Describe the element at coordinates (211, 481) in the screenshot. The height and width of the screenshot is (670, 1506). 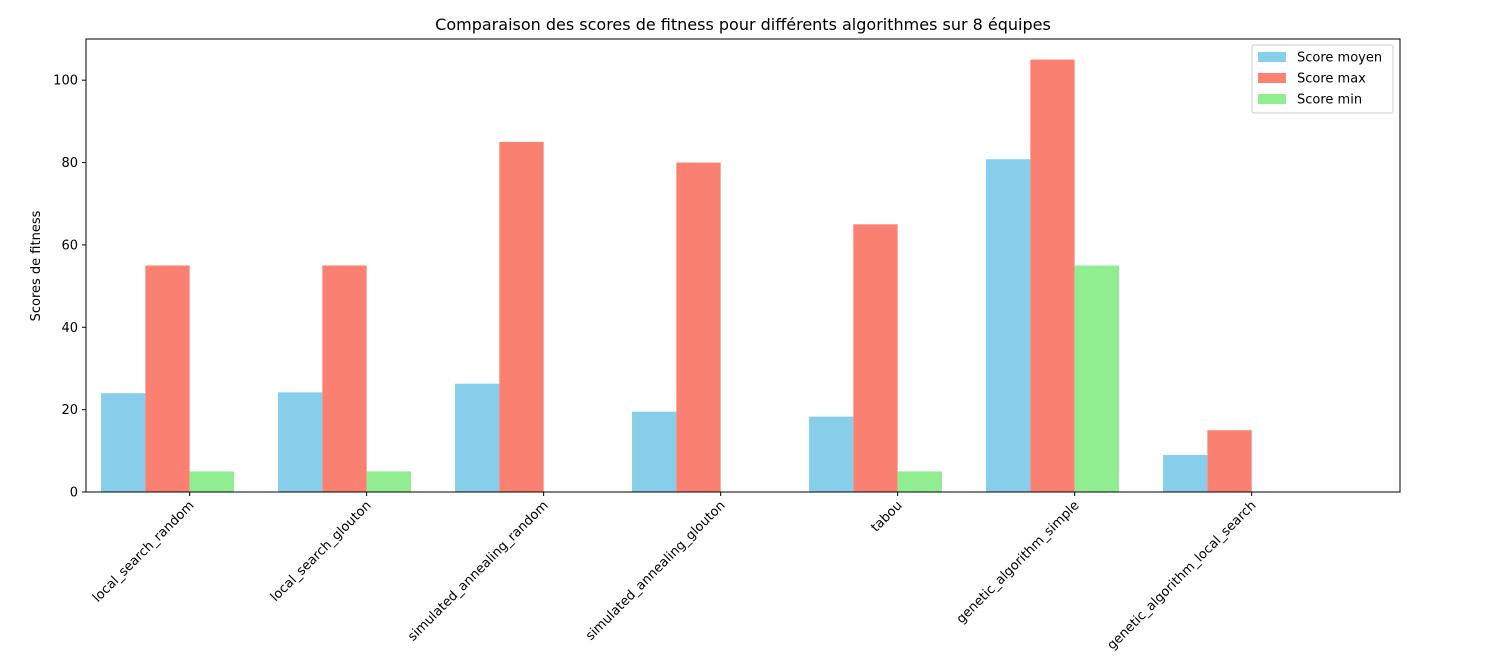
I see `bar-score-min-local_search_random` at that location.